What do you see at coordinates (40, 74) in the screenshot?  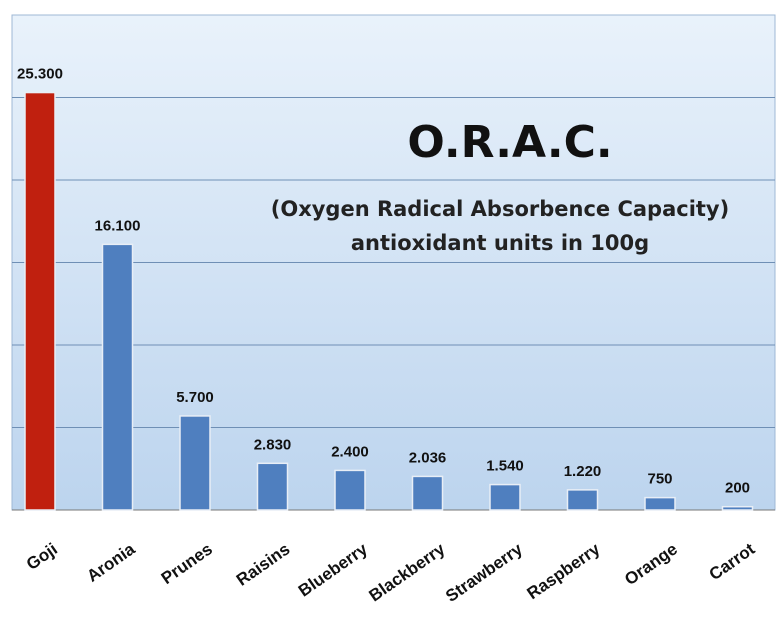 I see `value-label: 25.300` at bounding box center [40, 74].